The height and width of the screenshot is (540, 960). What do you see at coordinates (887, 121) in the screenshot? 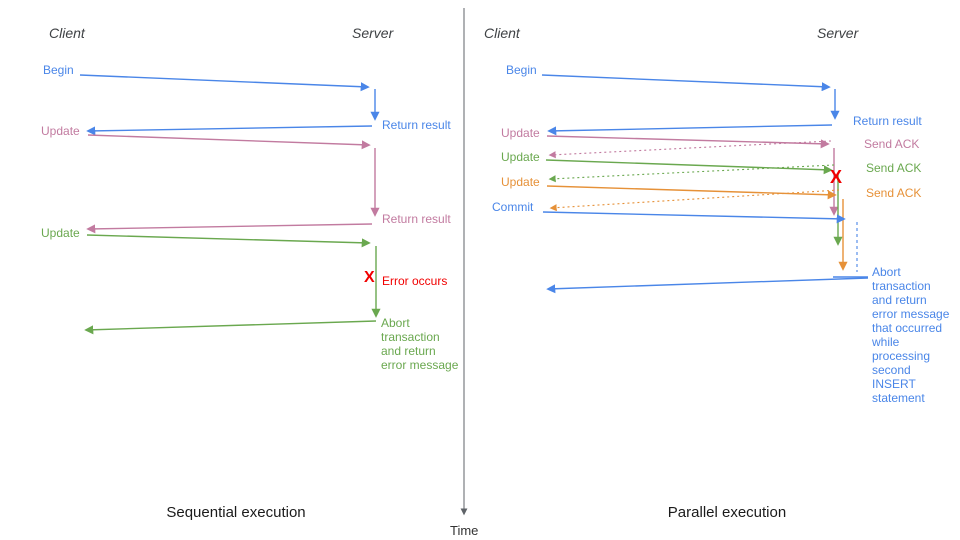
I see `par-return-result-label: Return result` at bounding box center [887, 121].